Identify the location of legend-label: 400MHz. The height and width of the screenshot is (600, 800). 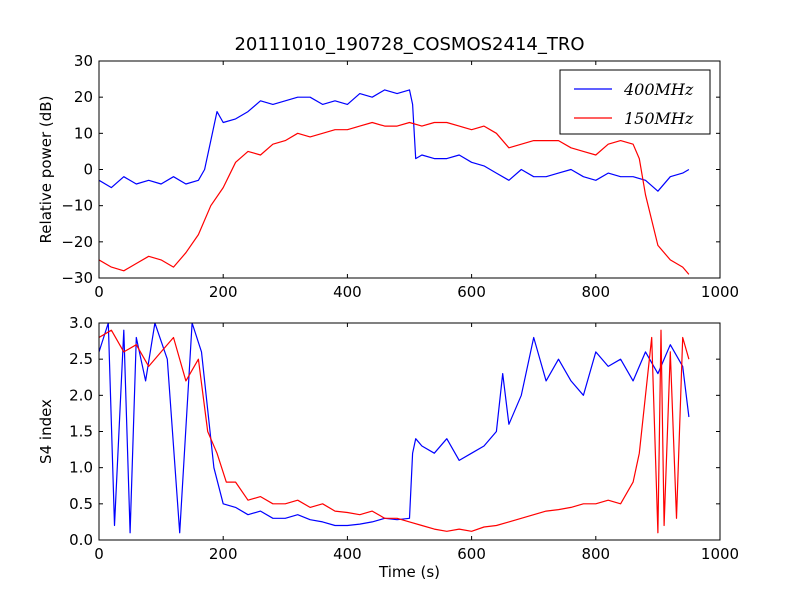
(658, 89).